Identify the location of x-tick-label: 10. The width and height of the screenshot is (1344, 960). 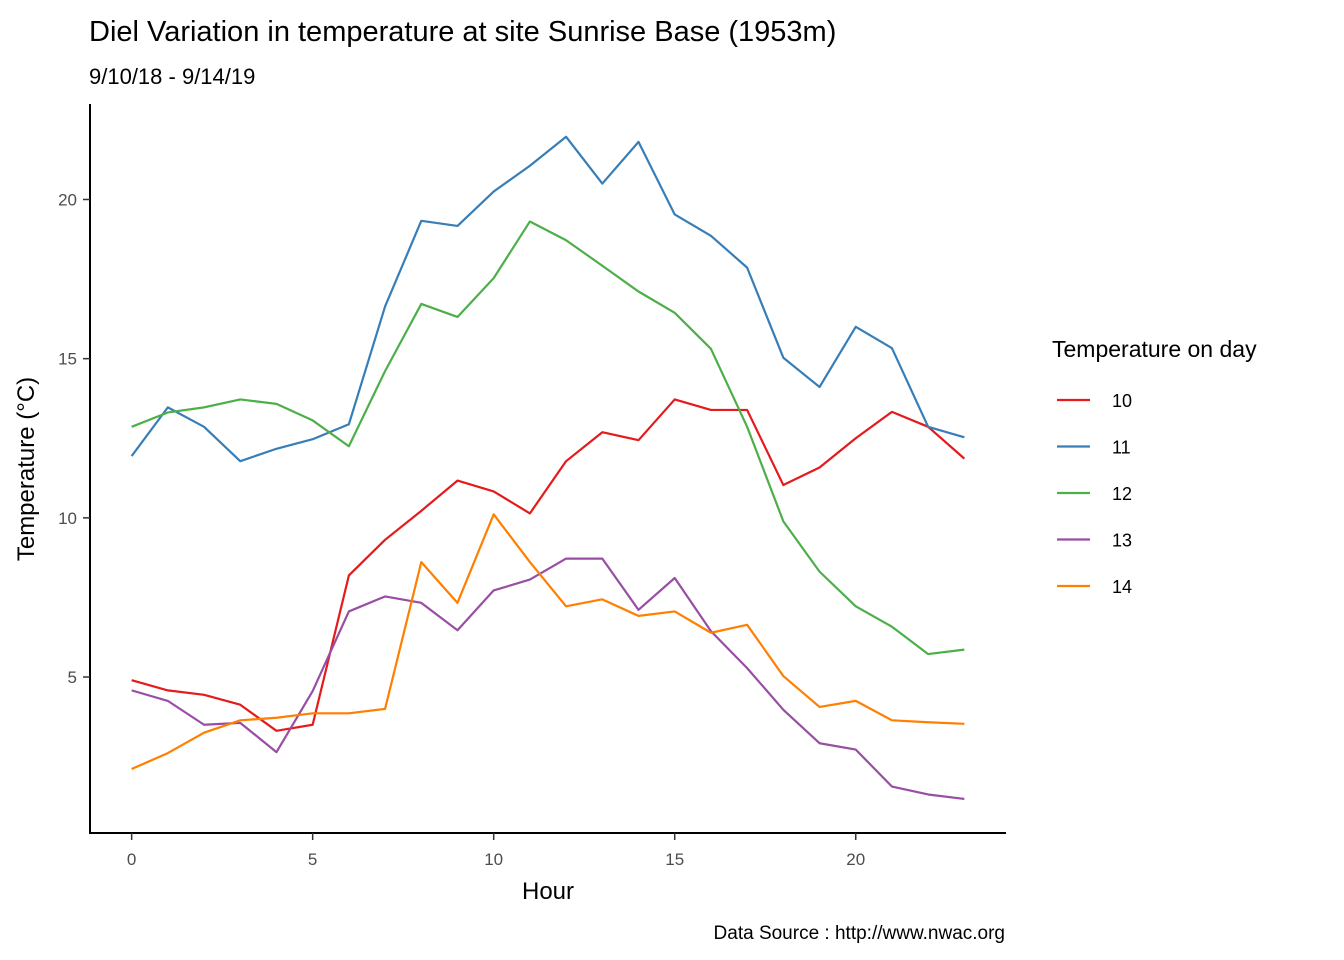
(493, 859).